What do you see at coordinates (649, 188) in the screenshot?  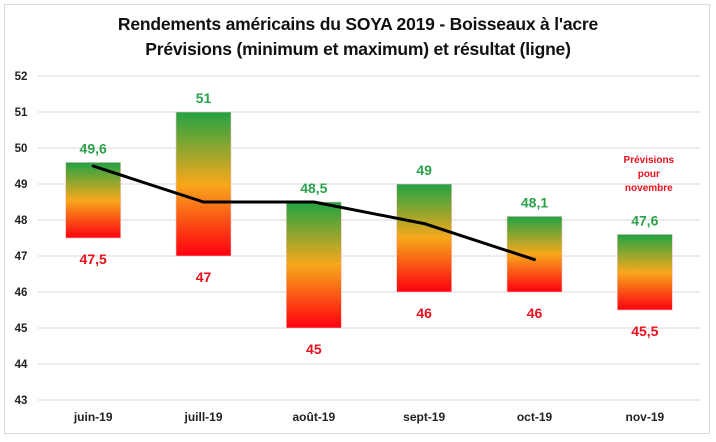 I see `november-note-line: novembre` at bounding box center [649, 188].